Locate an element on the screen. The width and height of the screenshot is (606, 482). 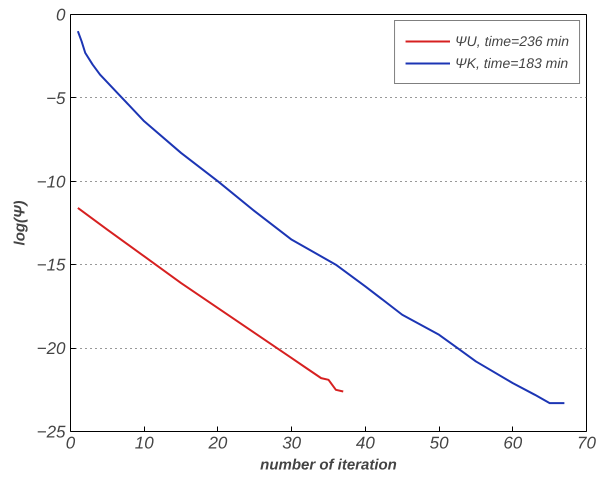
x-axis-title: number of iteration is located at coordinates (328, 465).